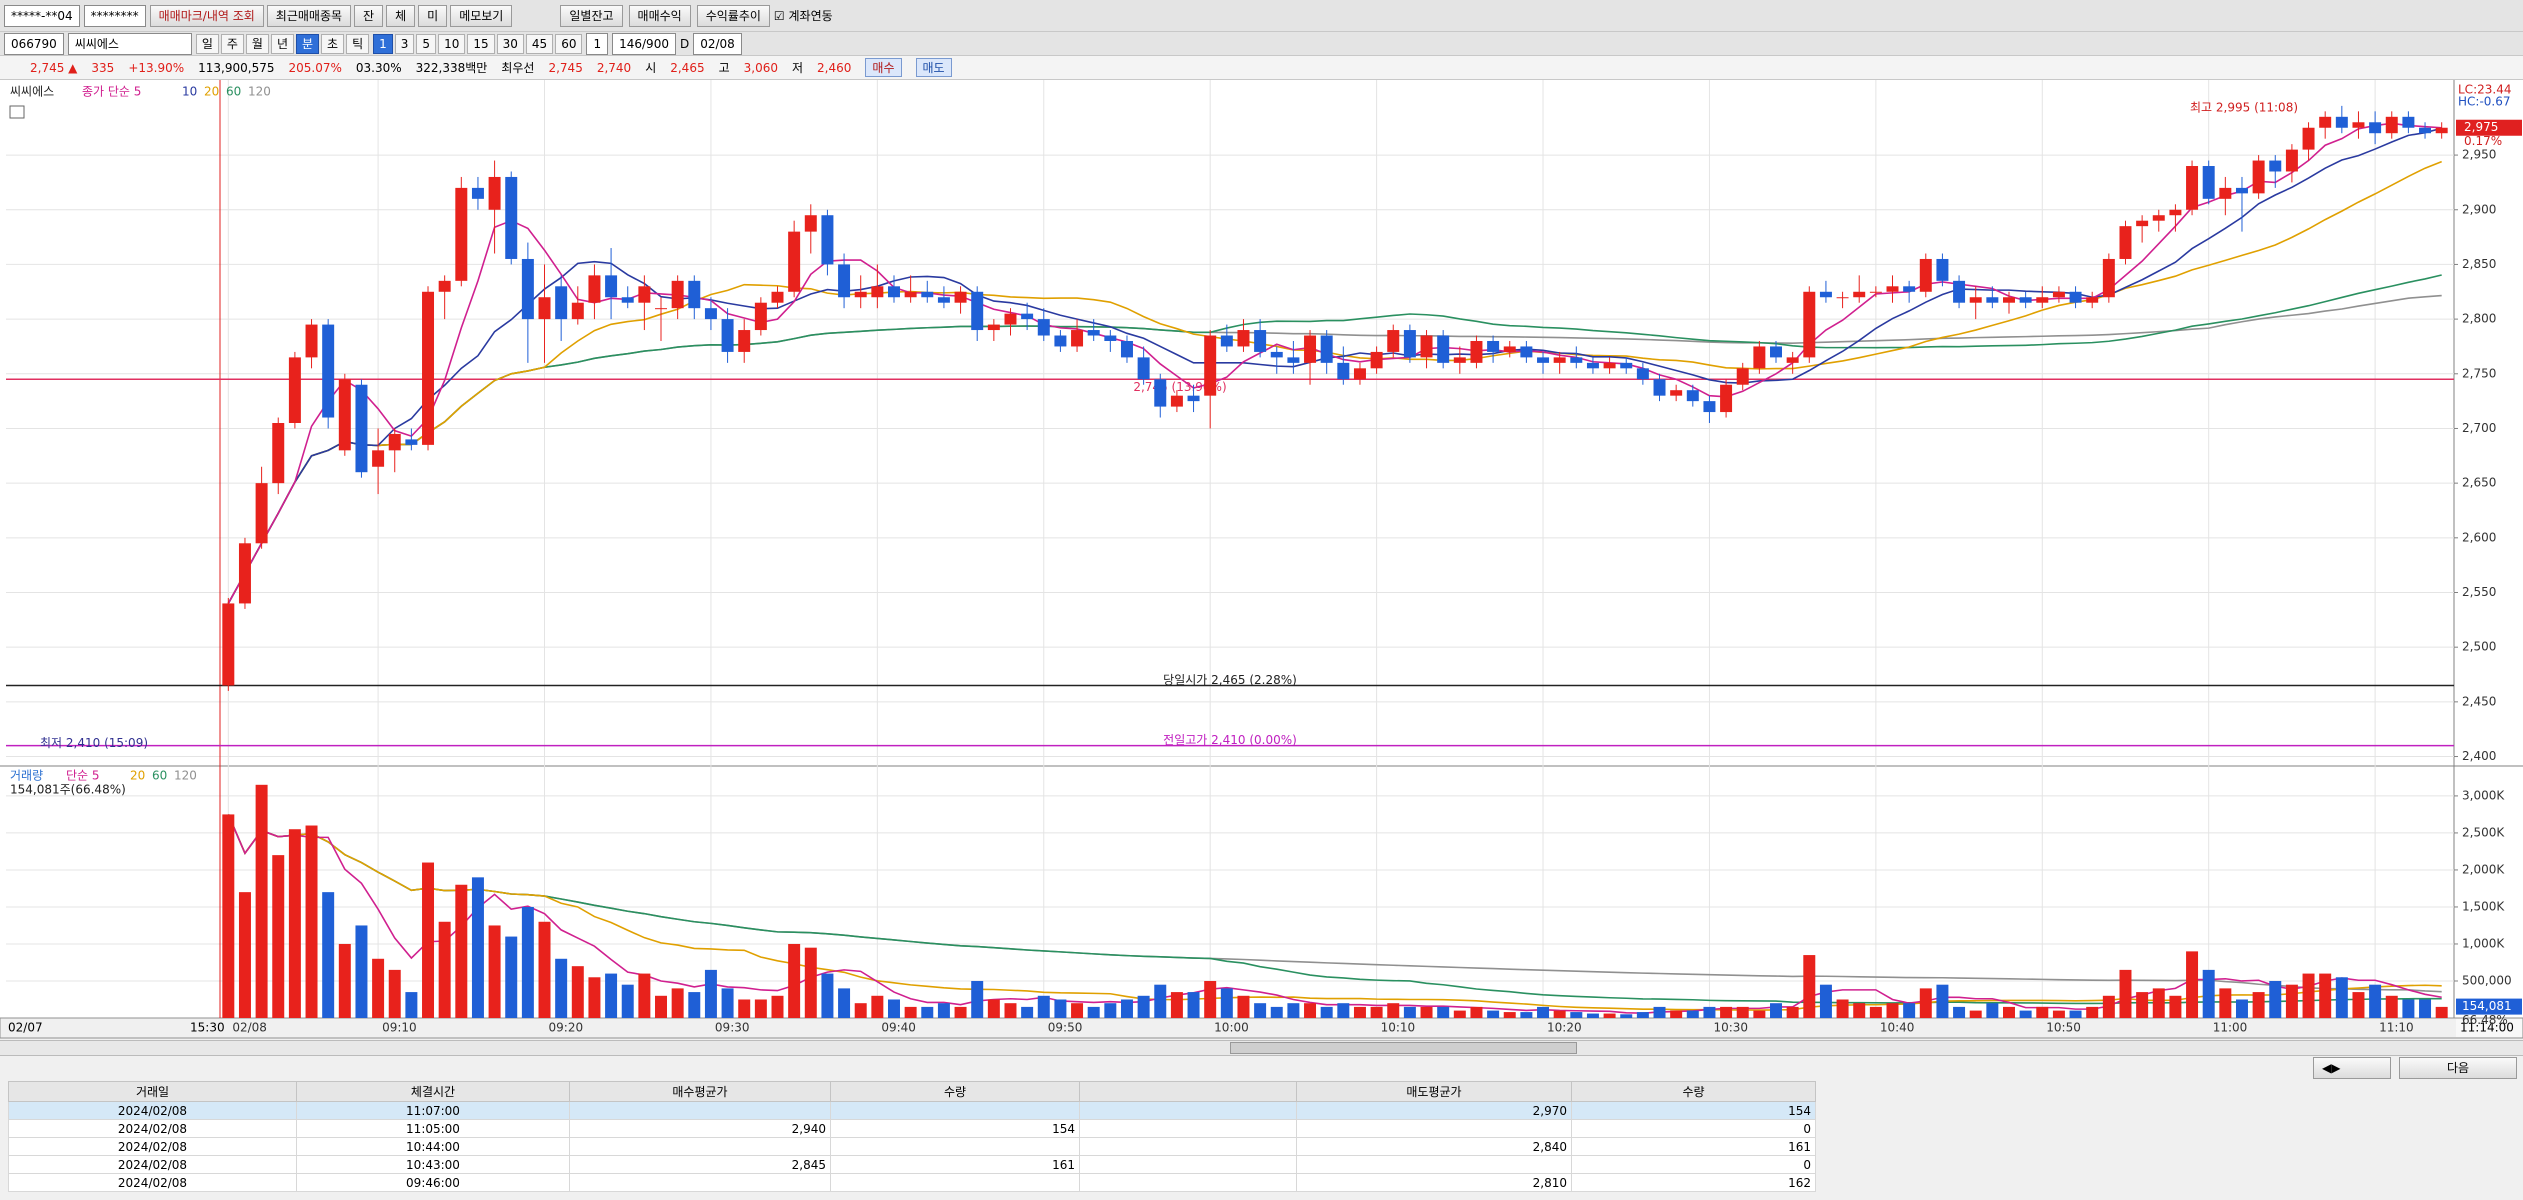 This screenshot has height=1200, width=2523. Describe the element at coordinates (129, 43) in the screenshot. I see `stock-name: 씨씨에스` at that location.